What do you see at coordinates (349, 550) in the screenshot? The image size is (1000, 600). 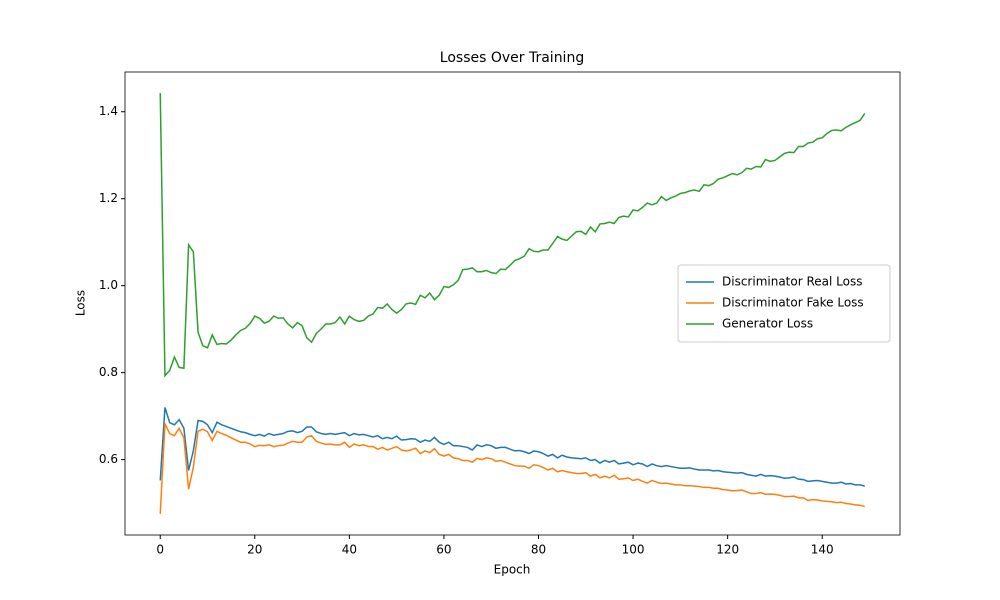 I see `x-tick-label: 40` at bounding box center [349, 550].